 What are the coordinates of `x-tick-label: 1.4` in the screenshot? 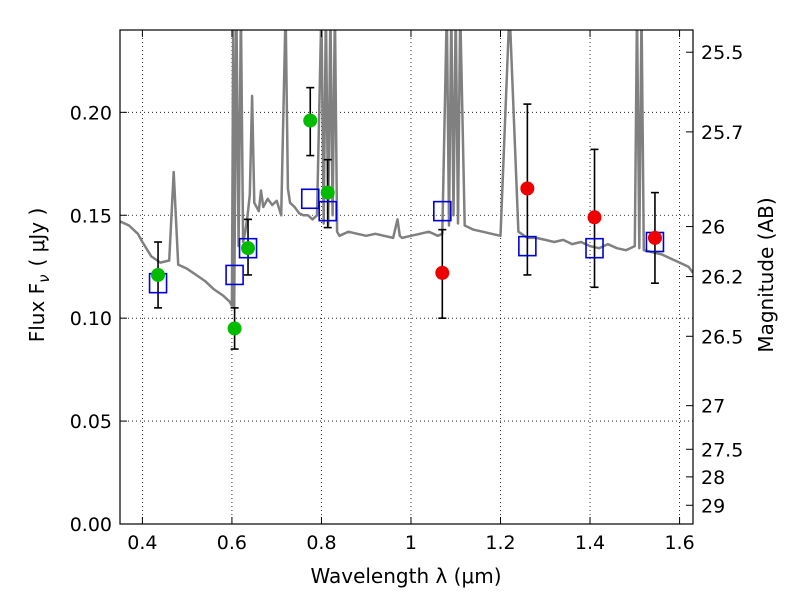 It's located at (590, 543).